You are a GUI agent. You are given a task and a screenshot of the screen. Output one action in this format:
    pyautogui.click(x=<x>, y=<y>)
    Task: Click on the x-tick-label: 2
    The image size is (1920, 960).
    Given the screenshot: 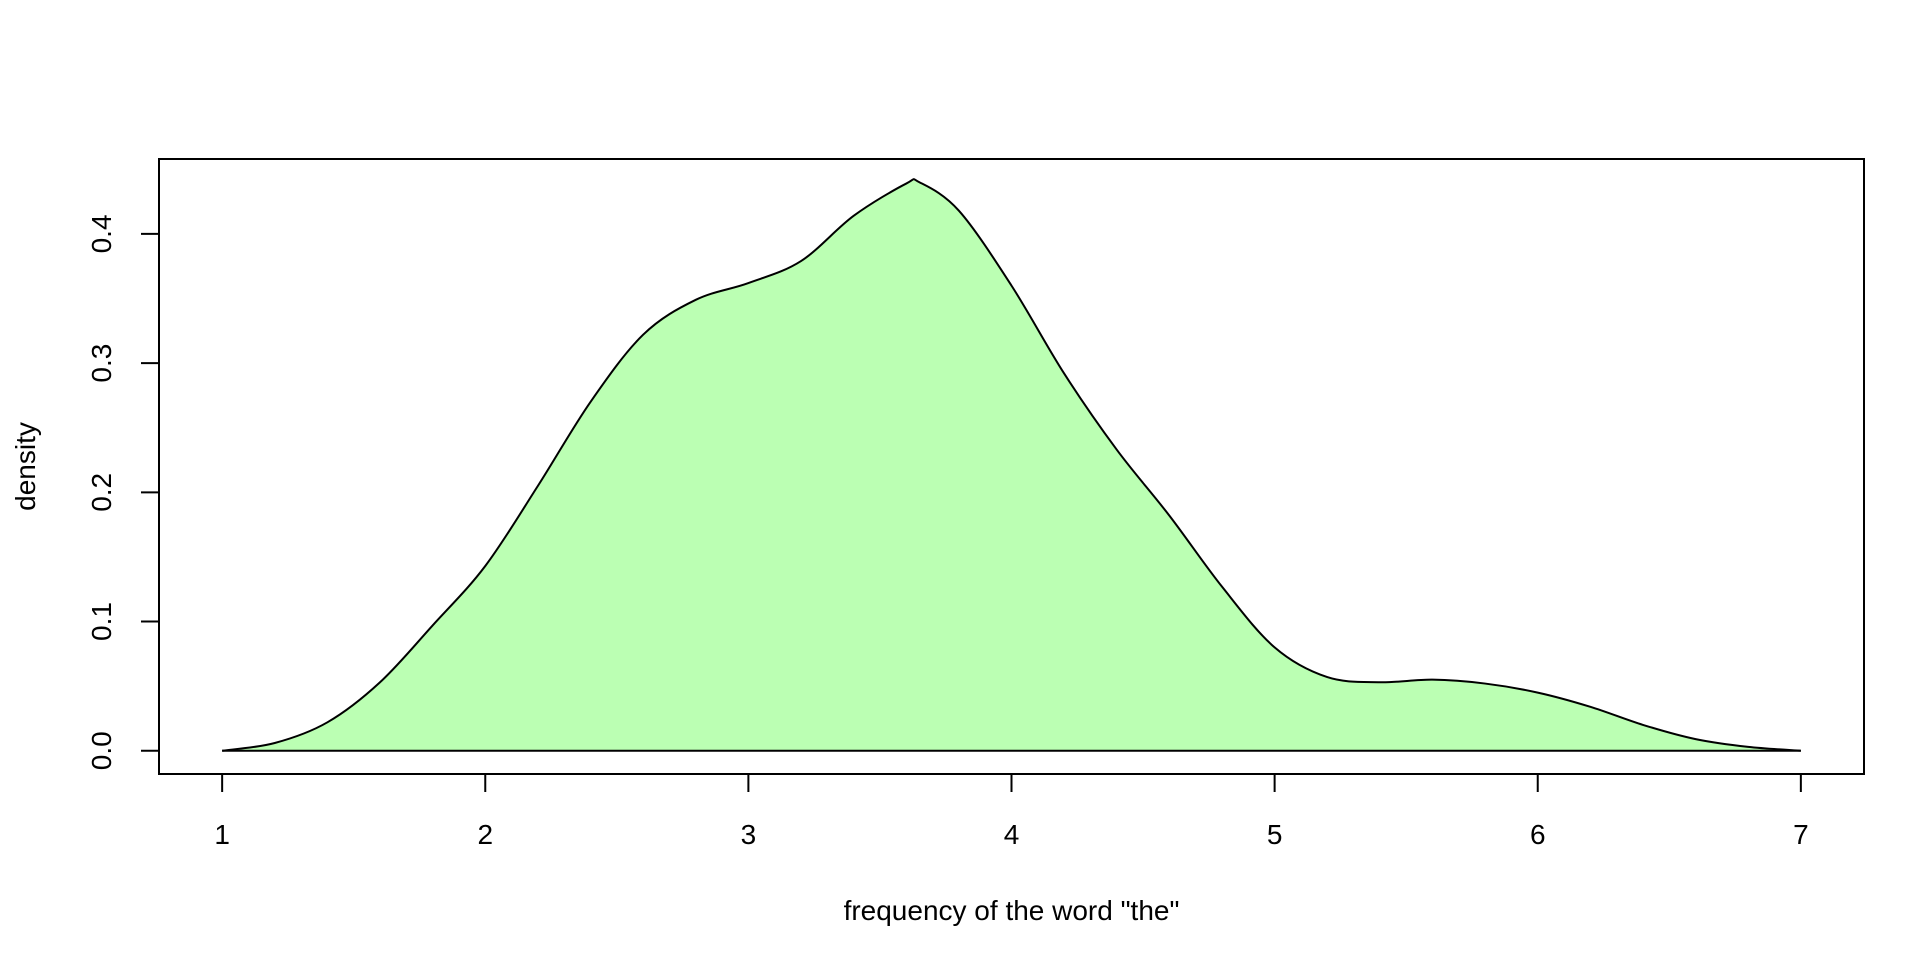 What is the action you would take?
    pyautogui.click(x=485, y=834)
    